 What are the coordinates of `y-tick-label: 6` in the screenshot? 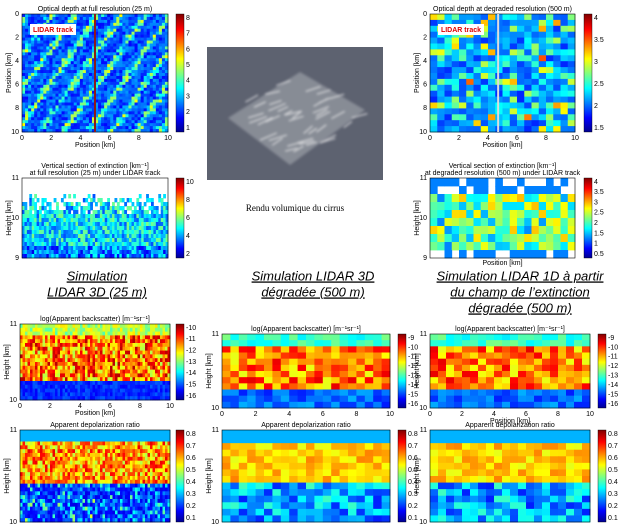 It's located at (425, 85).